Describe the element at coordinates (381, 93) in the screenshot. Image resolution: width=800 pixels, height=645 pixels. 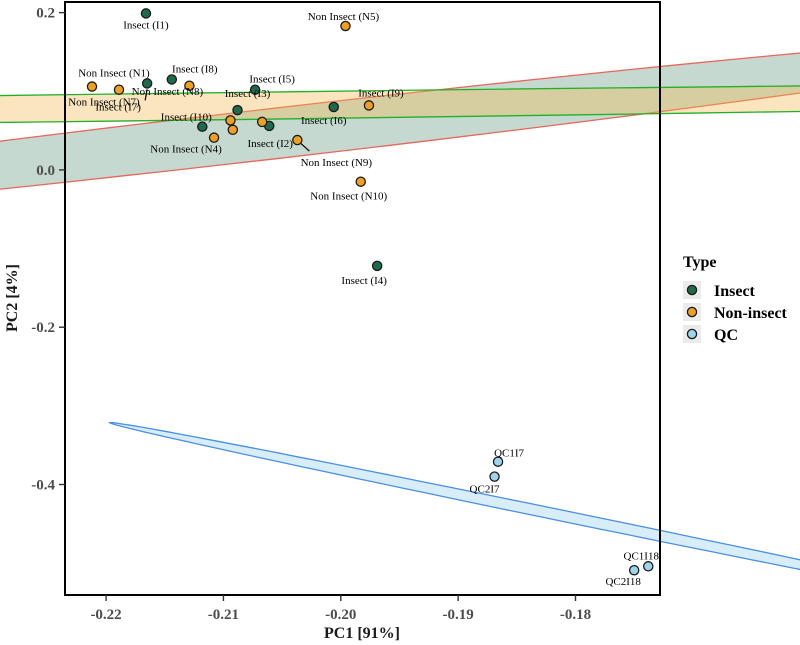
I see `point-label: Insect (I9)` at that location.